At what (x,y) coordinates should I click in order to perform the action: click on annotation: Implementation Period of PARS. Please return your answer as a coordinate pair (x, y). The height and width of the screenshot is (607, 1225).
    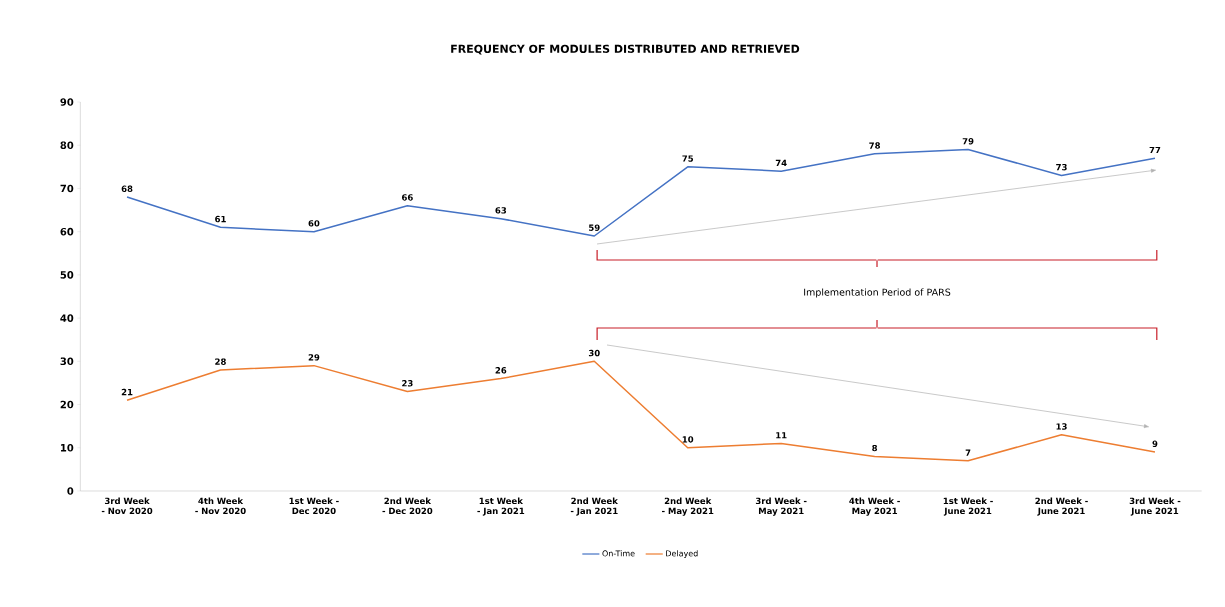
    Looking at the image, I should click on (877, 293).